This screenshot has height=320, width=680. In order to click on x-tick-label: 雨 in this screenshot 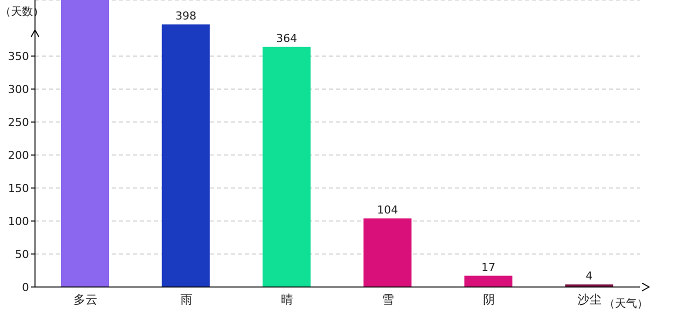, I will do `click(186, 299)`.